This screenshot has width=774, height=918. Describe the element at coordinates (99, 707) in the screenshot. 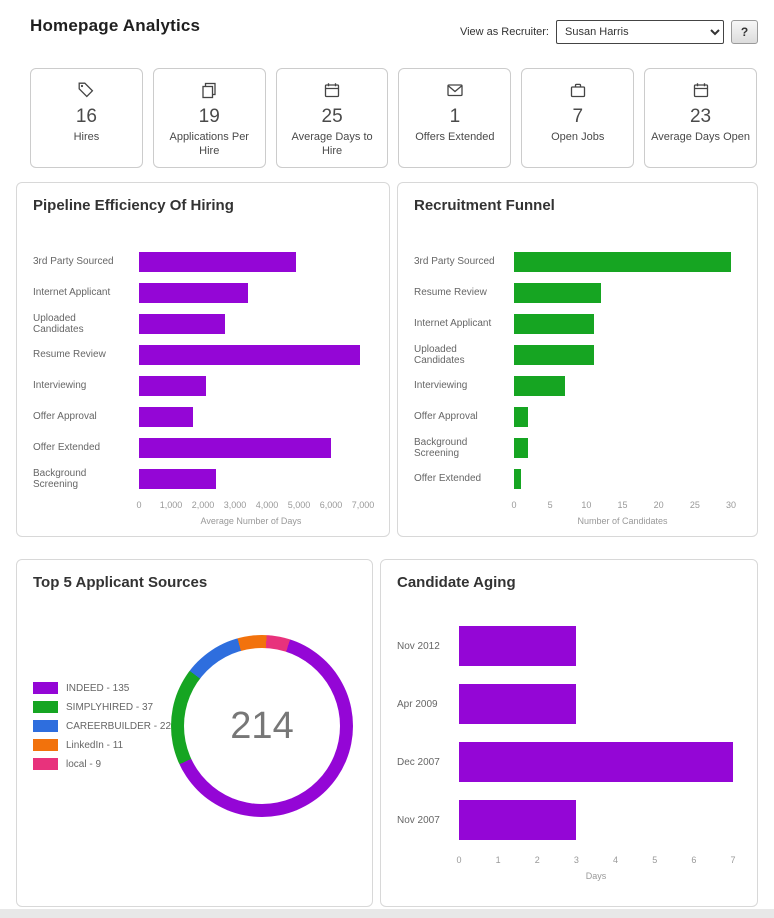

I see `legend-item-simplyhired: SIMPLYHIRED - 37` at that location.